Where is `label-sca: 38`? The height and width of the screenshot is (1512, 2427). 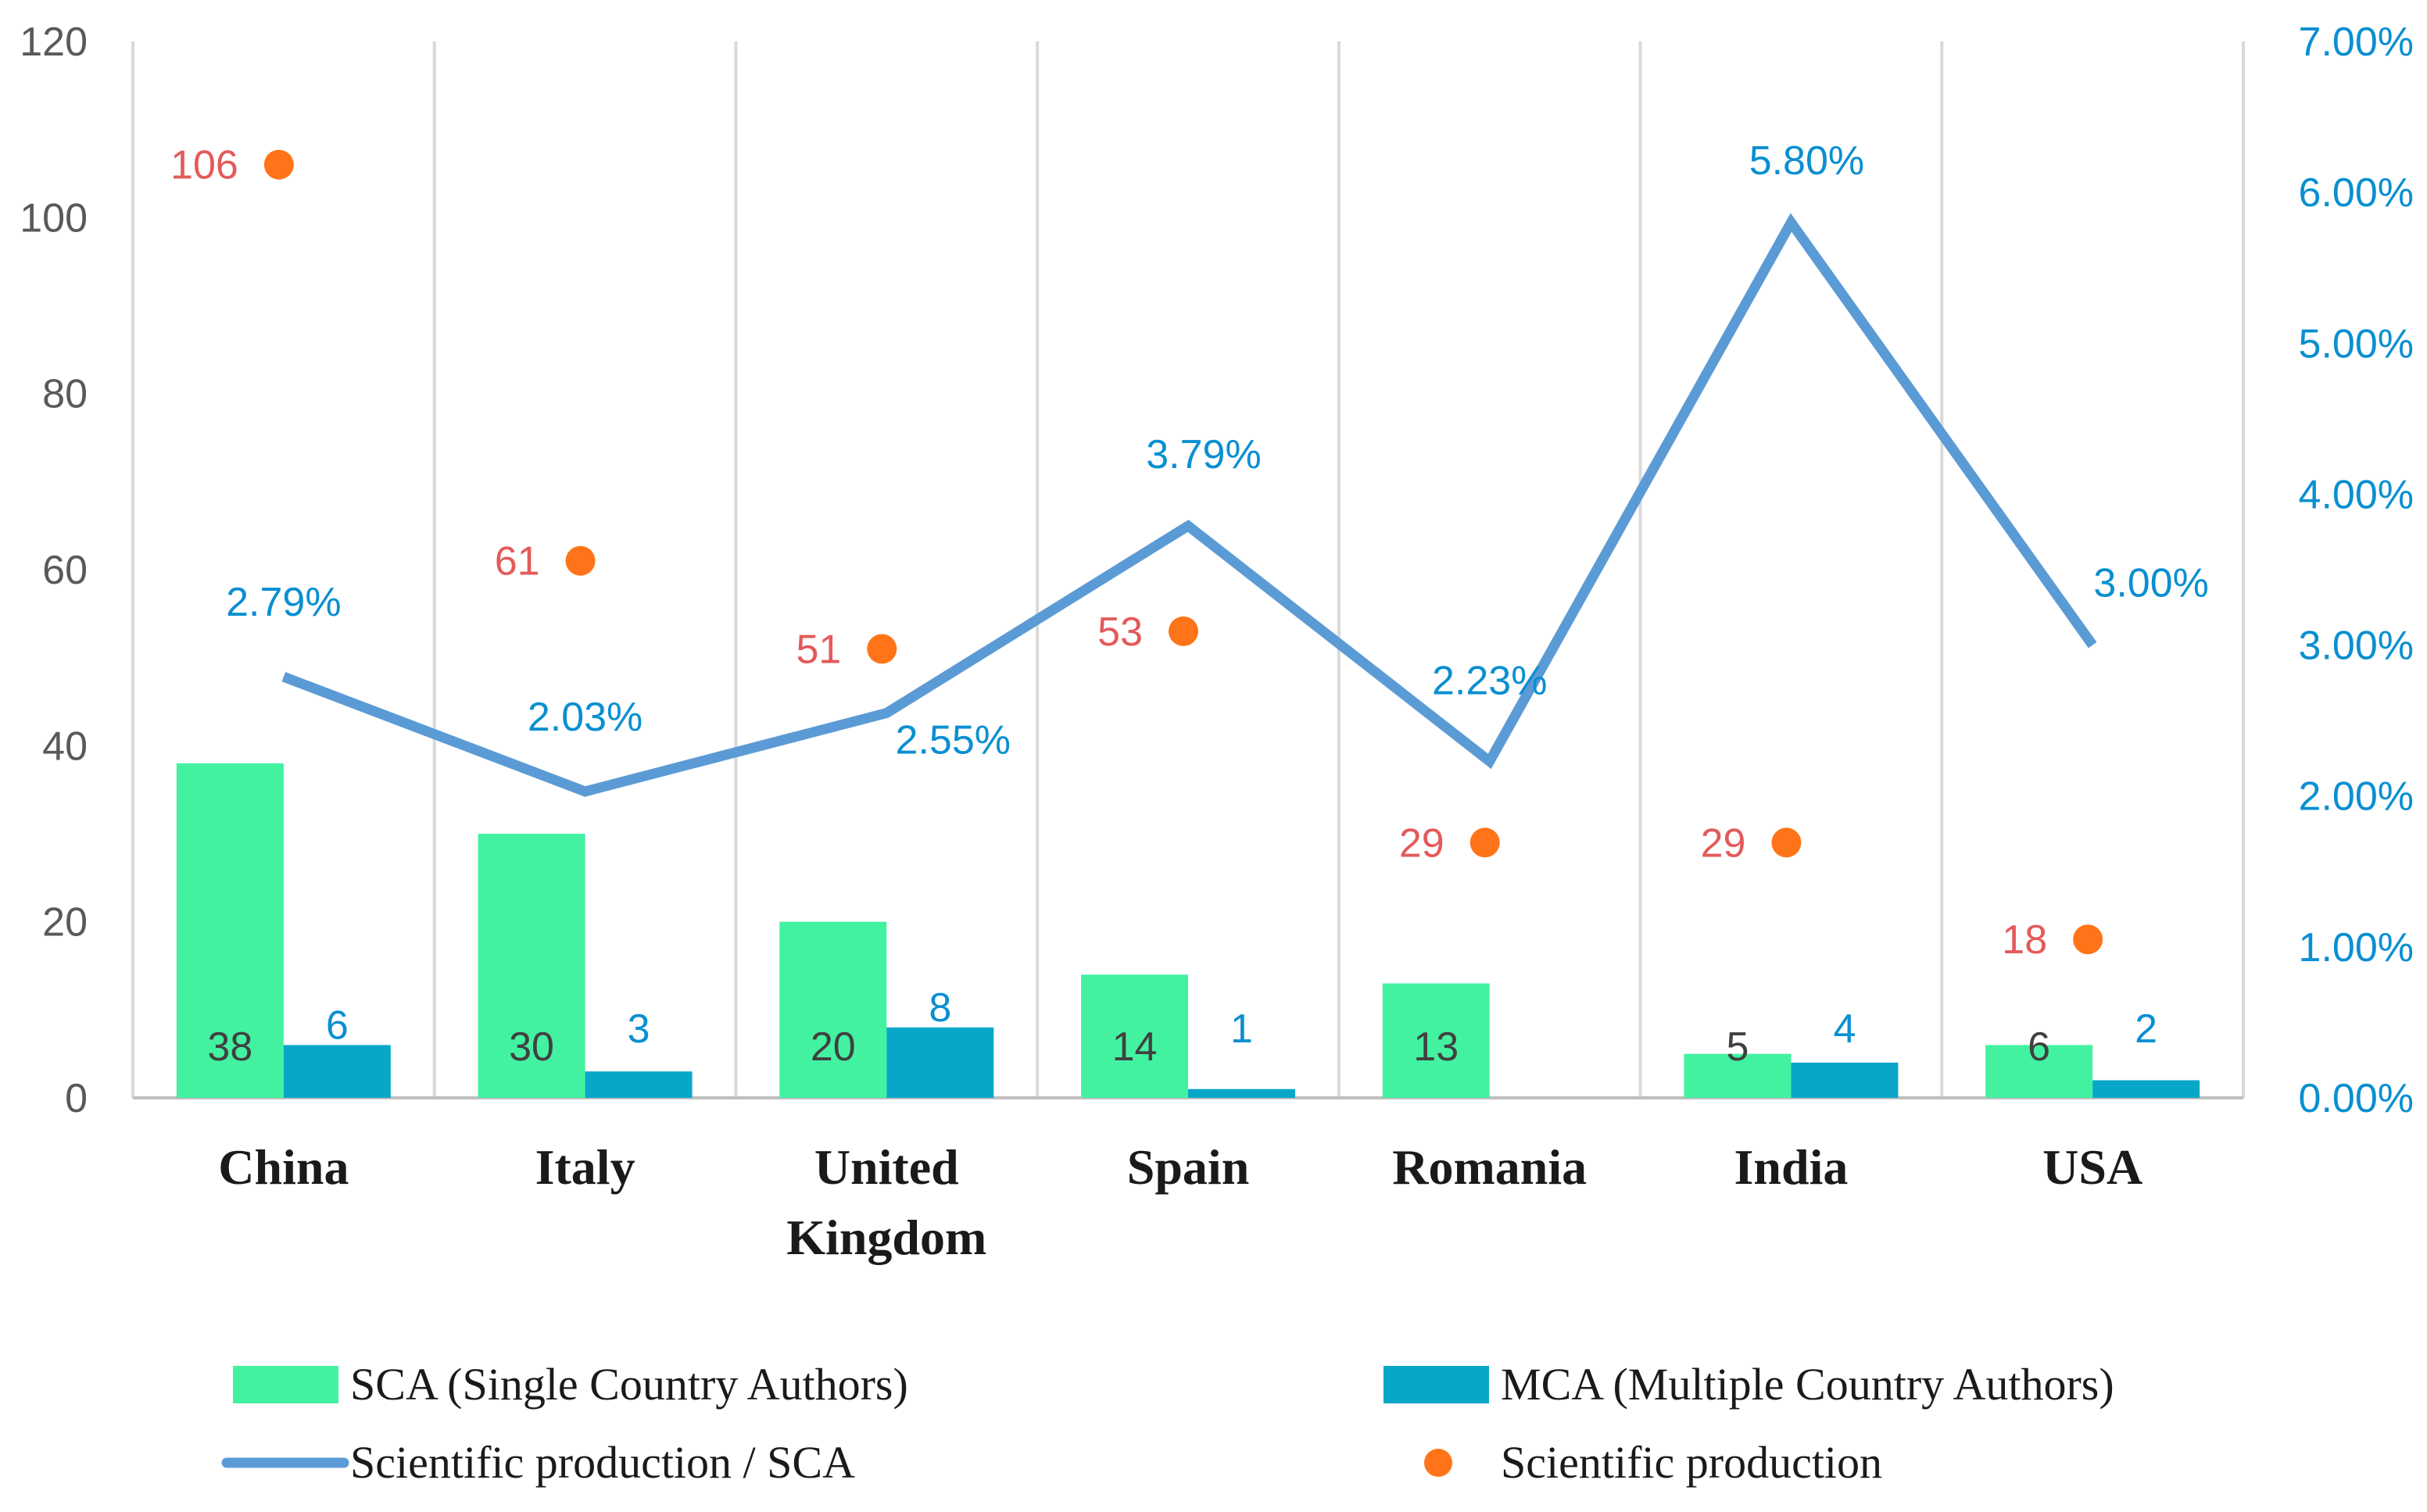 label-sca: 38 is located at coordinates (229, 1047).